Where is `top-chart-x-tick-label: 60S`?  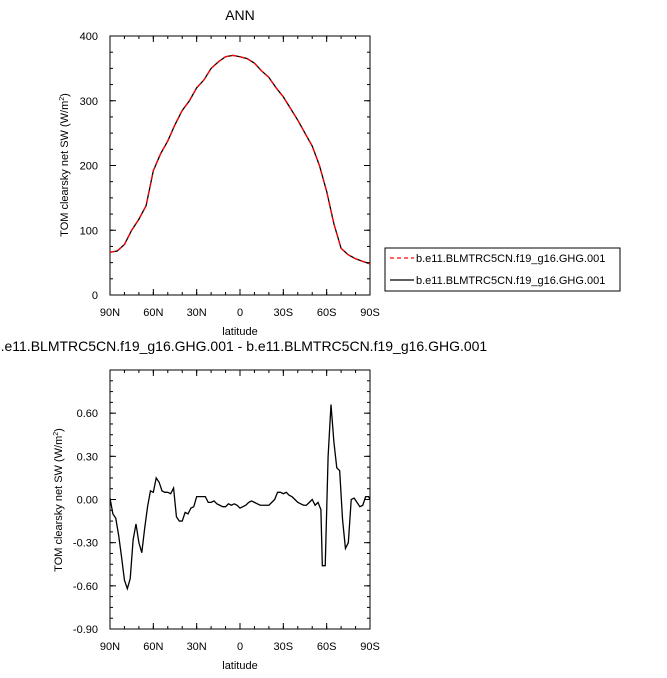 top-chart-x-tick-label: 60S is located at coordinates (327, 313).